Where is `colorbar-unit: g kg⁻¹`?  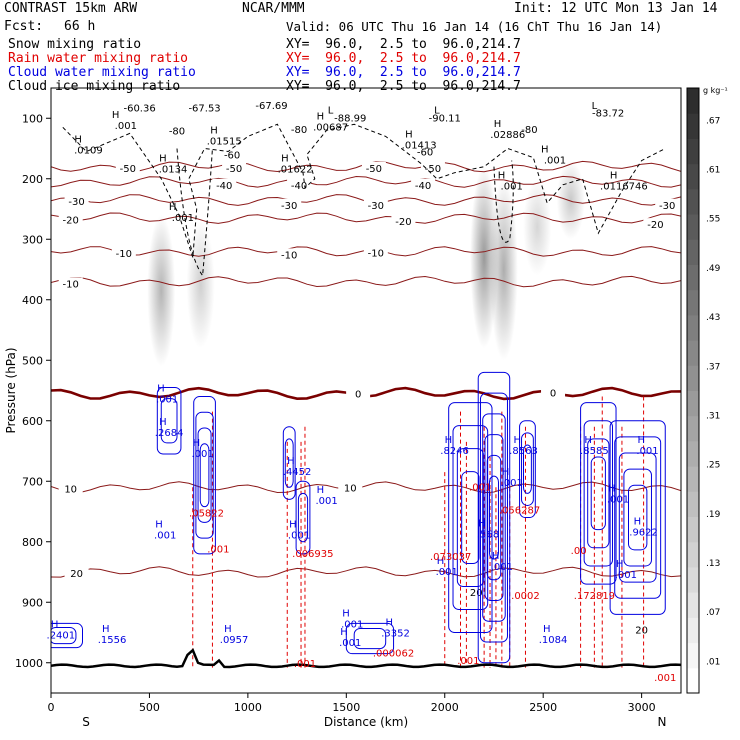 colorbar-unit: g kg⁻¹ is located at coordinates (715, 90).